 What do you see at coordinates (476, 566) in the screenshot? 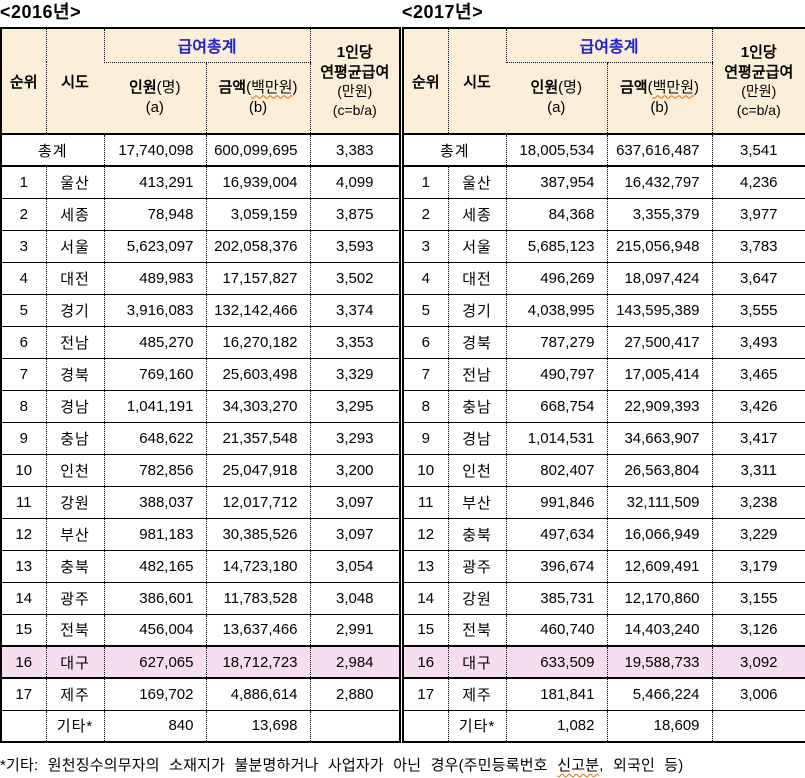
I see `region-cell: 광주` at bounding box center [476, 566].